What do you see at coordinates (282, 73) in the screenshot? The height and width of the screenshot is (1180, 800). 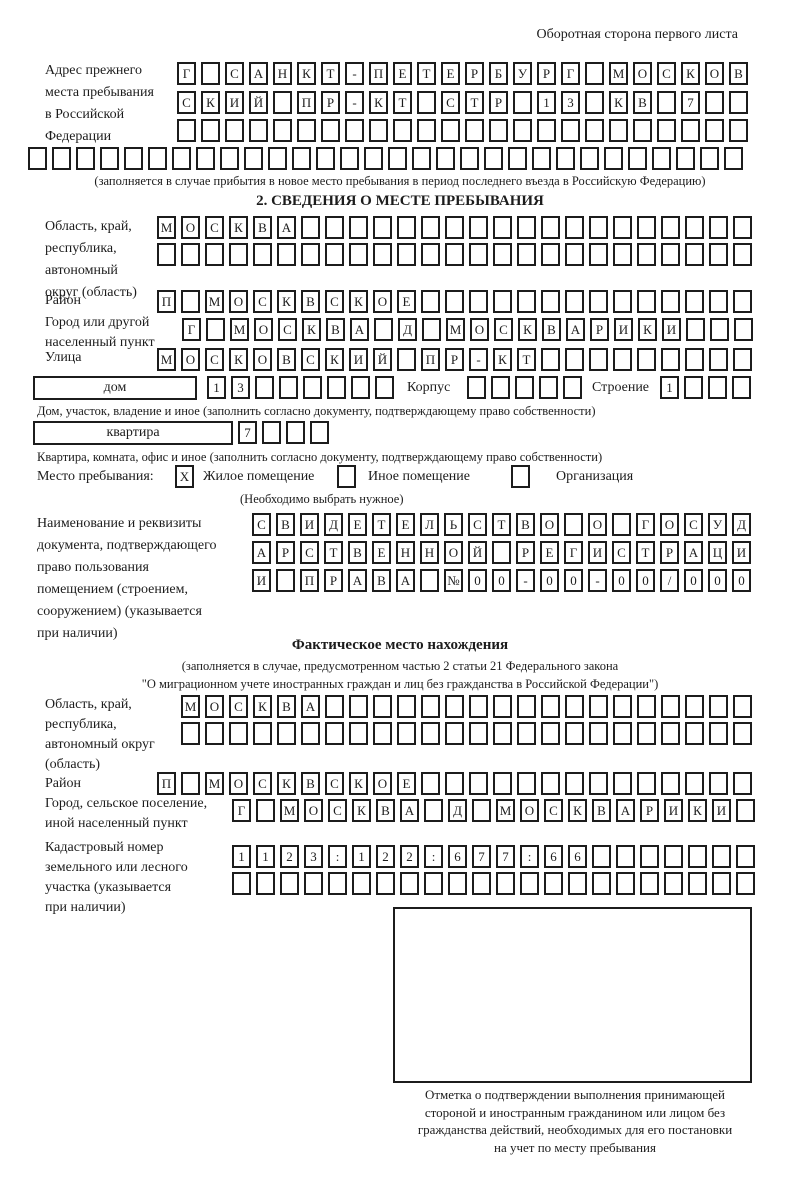 I see `char-cell: Н` at bounding box center [282, 73].